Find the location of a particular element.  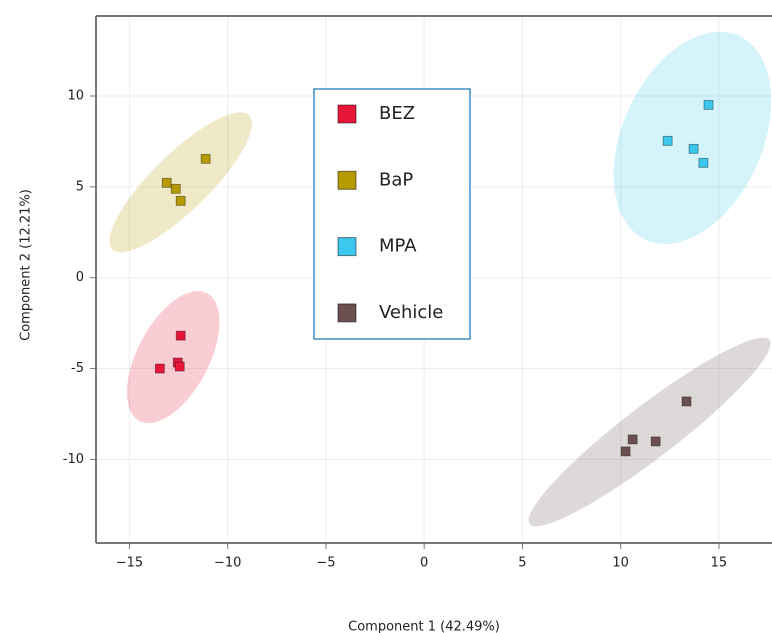

x-tick-label: −10 is located at coordinates (227, 563).